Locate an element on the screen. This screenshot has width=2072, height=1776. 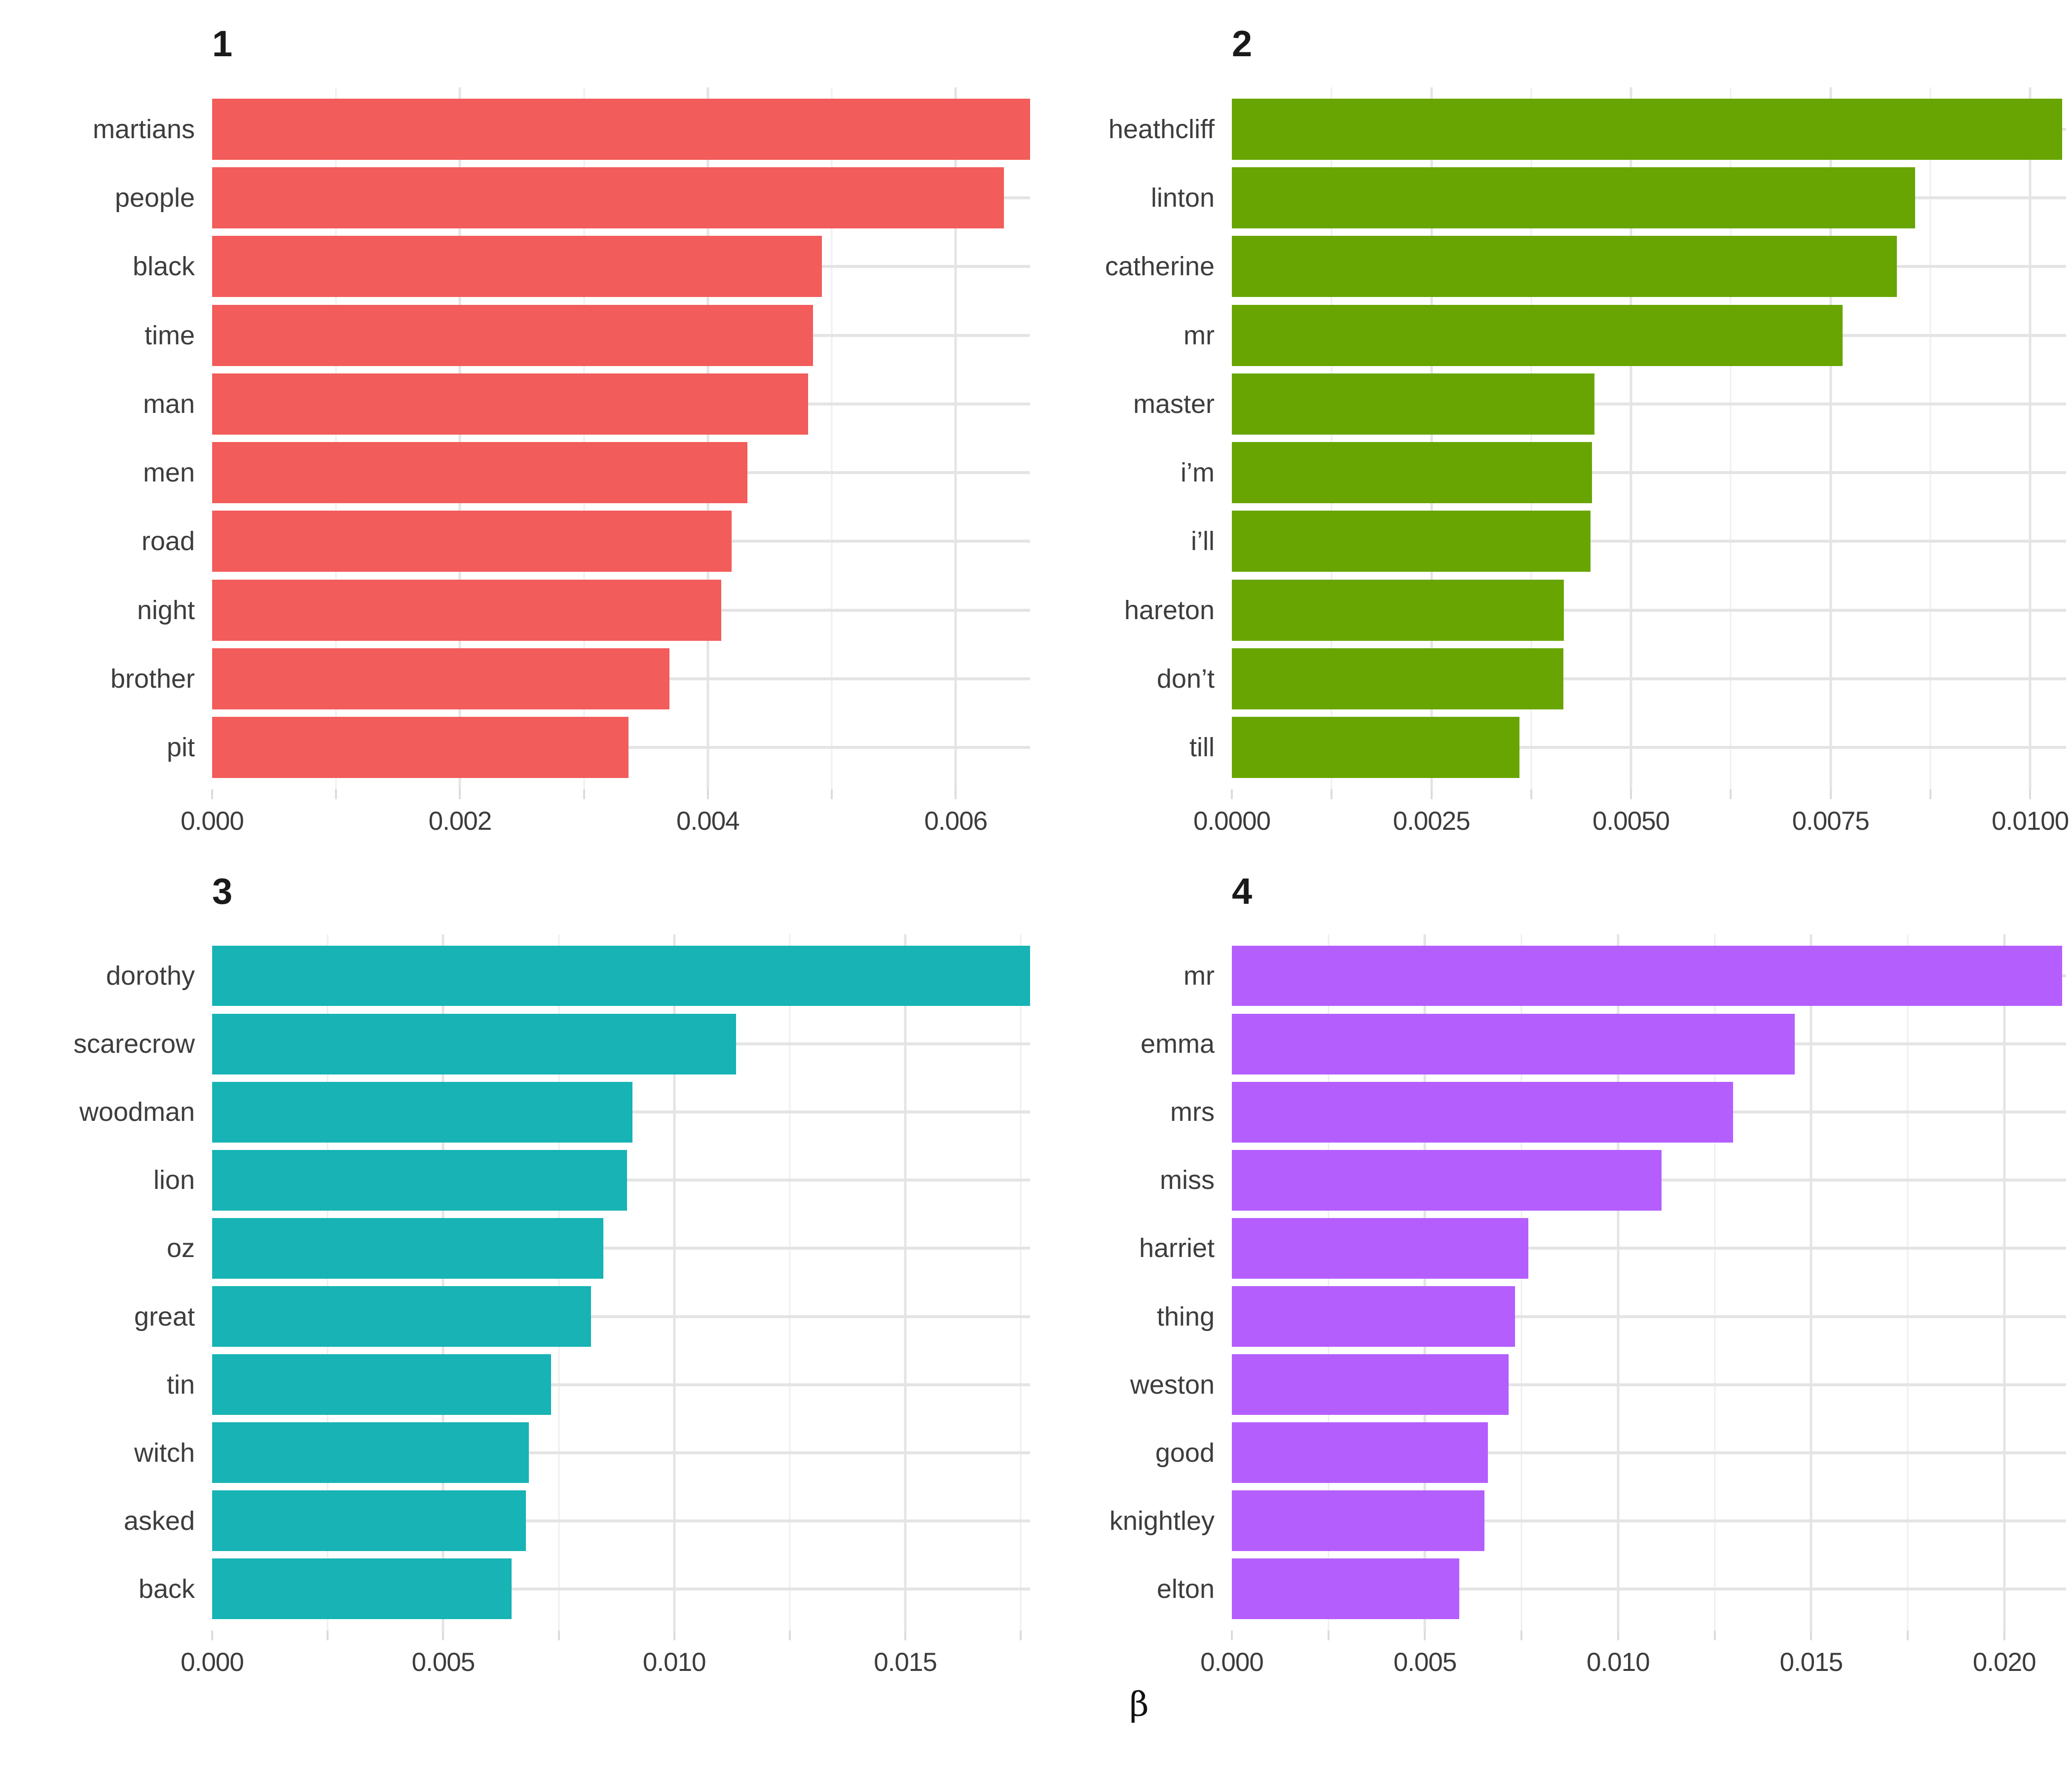
bar-knightley is located at coordinates (1358, 1521).